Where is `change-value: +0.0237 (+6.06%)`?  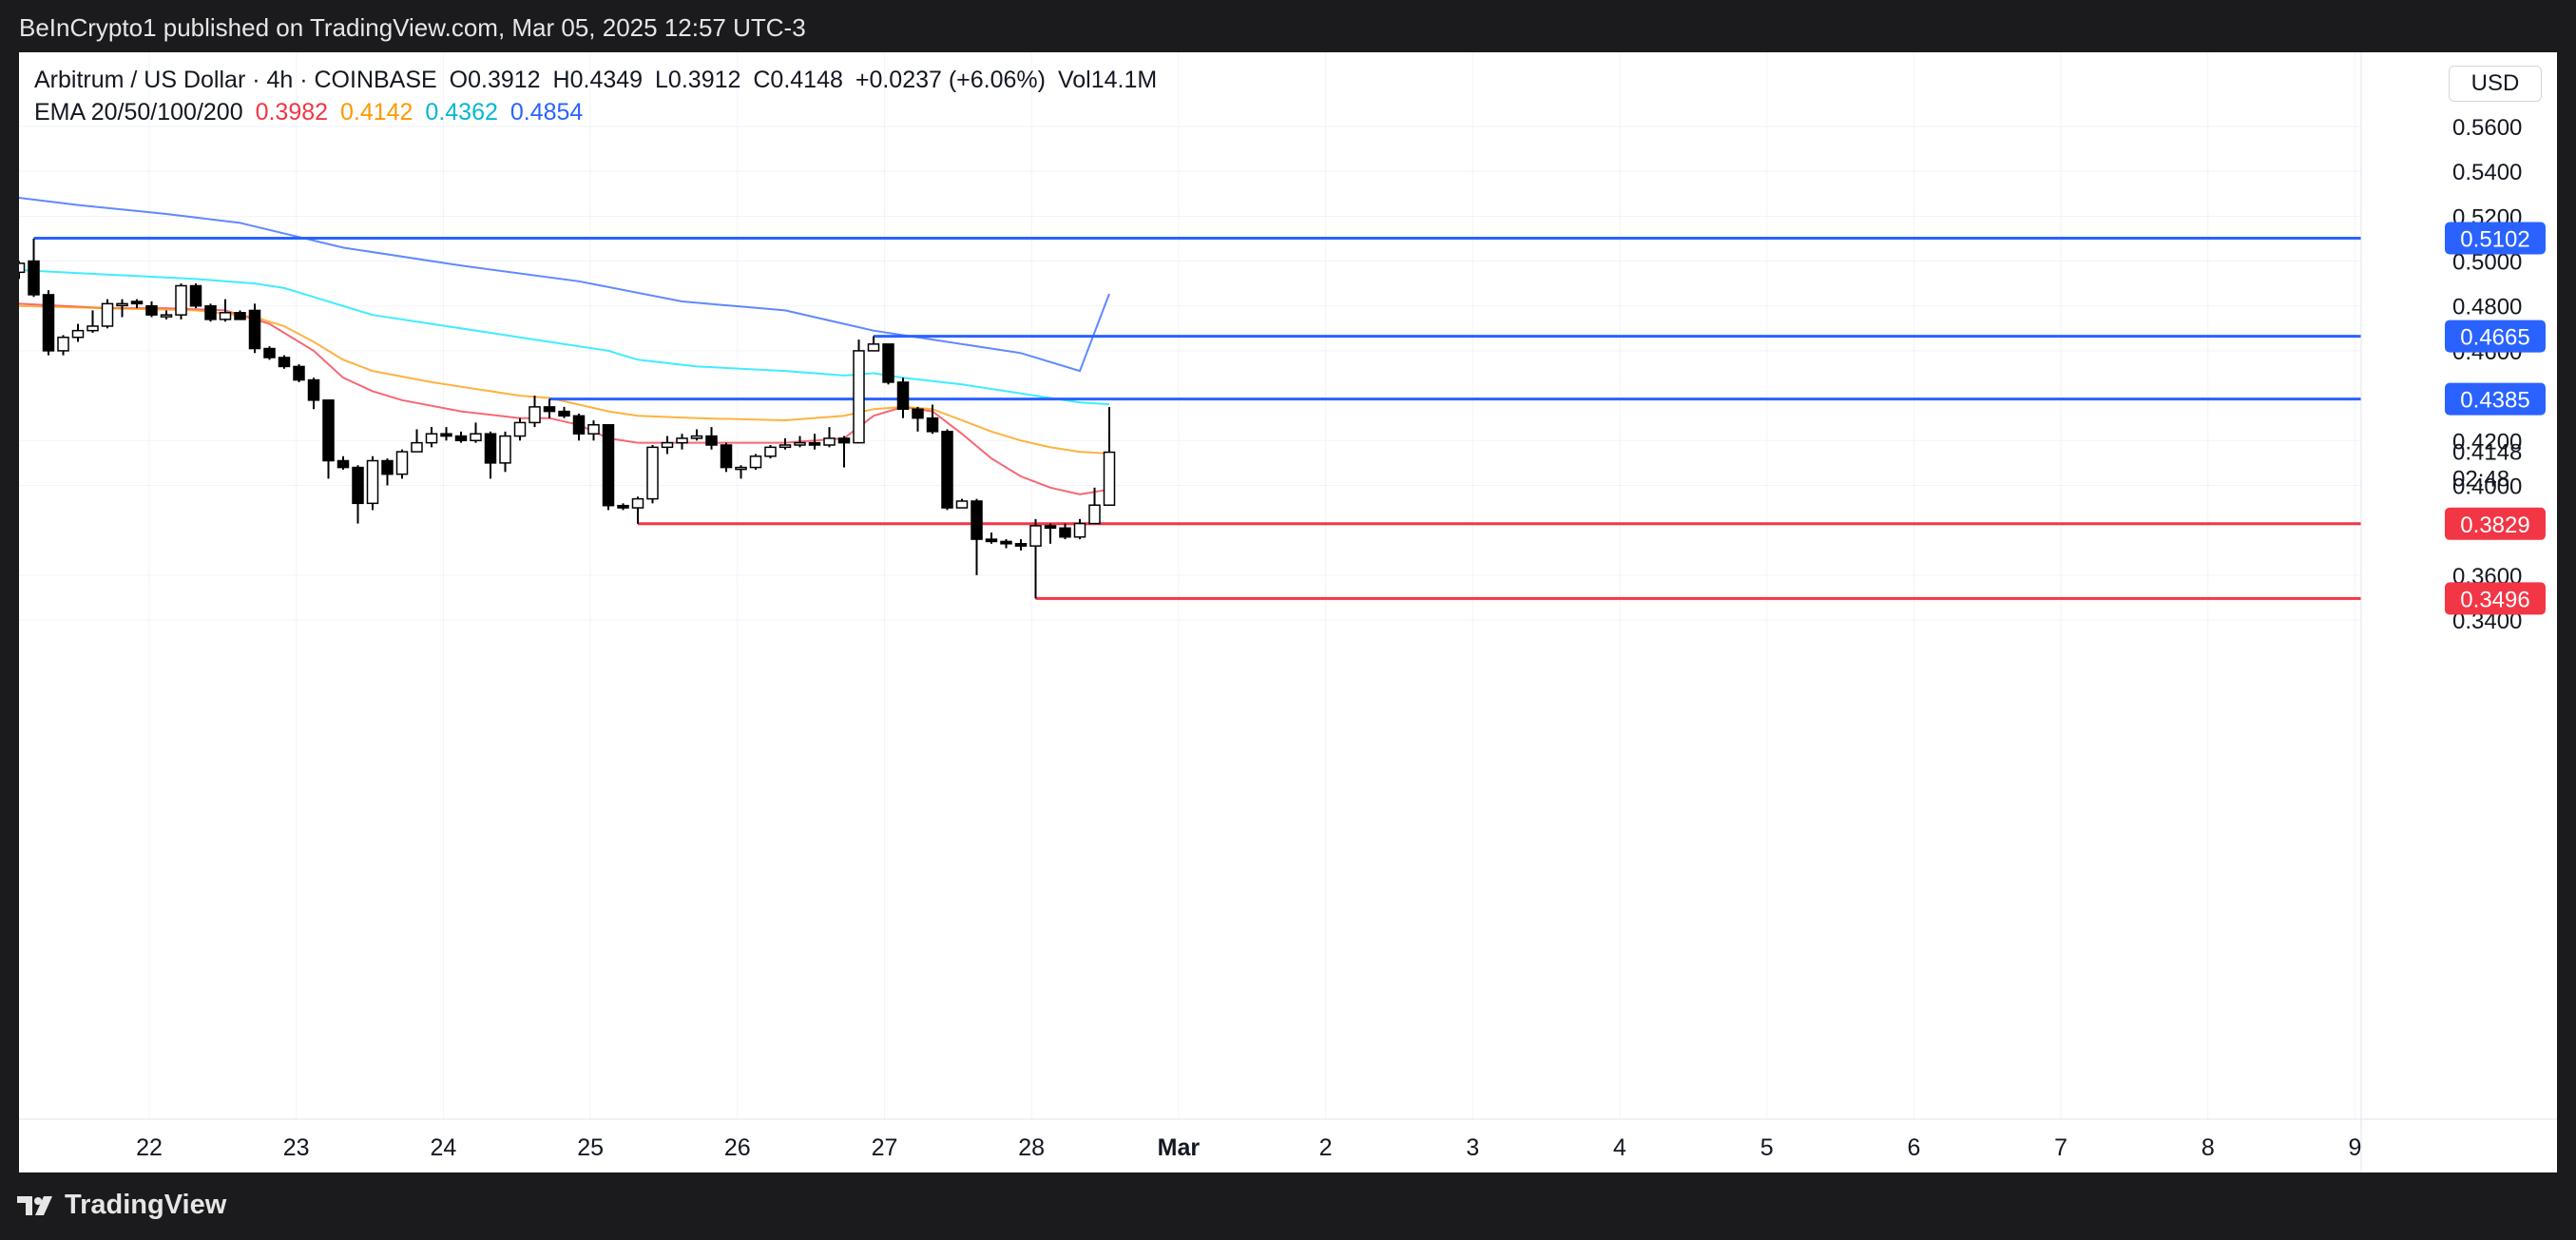 change-value: +0.0237 (+6.06%) is located at coordinates (951, 80).